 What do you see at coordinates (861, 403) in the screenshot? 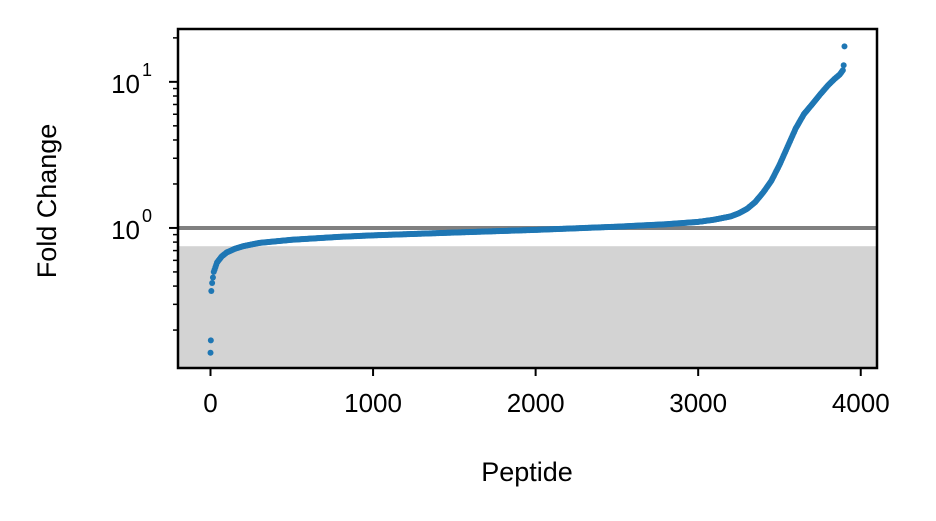
I see `x-tick-label: 4000` at bounding box center [861, 403].